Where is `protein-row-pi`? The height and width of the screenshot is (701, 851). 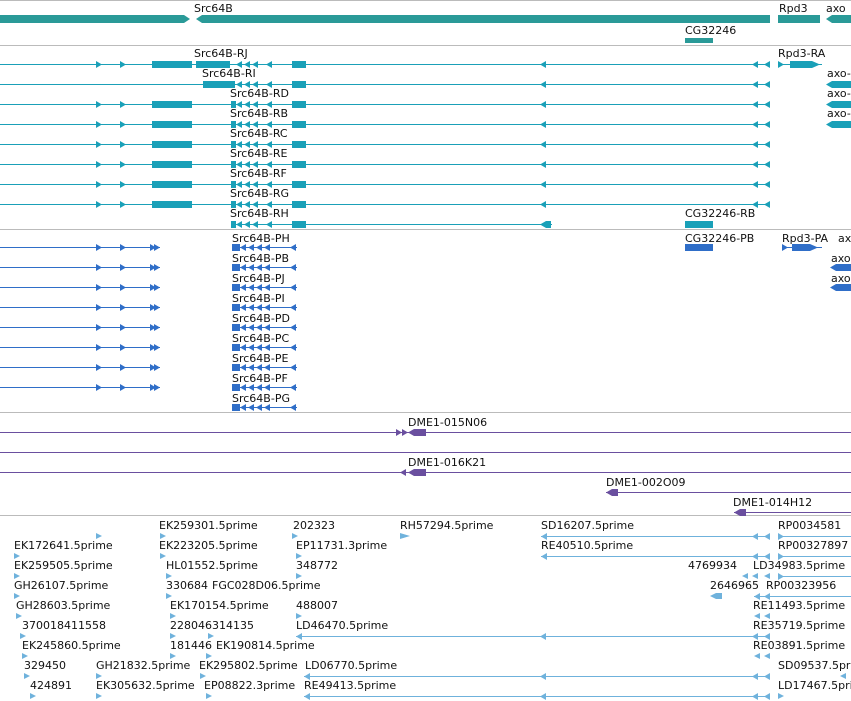 protein-row-pi is located at coordinates (148, 307).